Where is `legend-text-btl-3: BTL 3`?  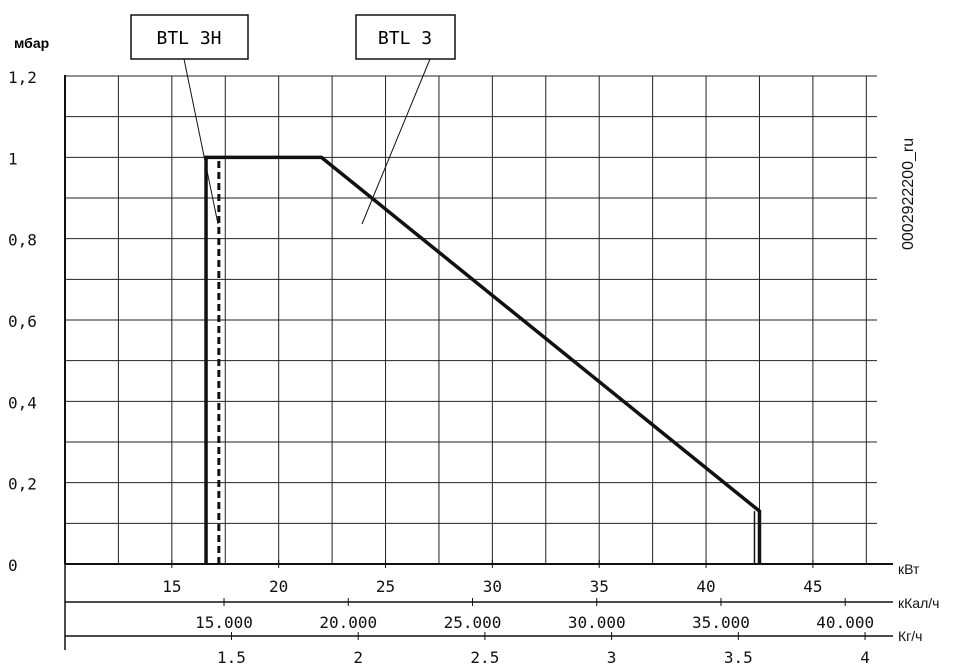 legend-text-btl-3: BTL 3 is located at coordinates (405, 38).